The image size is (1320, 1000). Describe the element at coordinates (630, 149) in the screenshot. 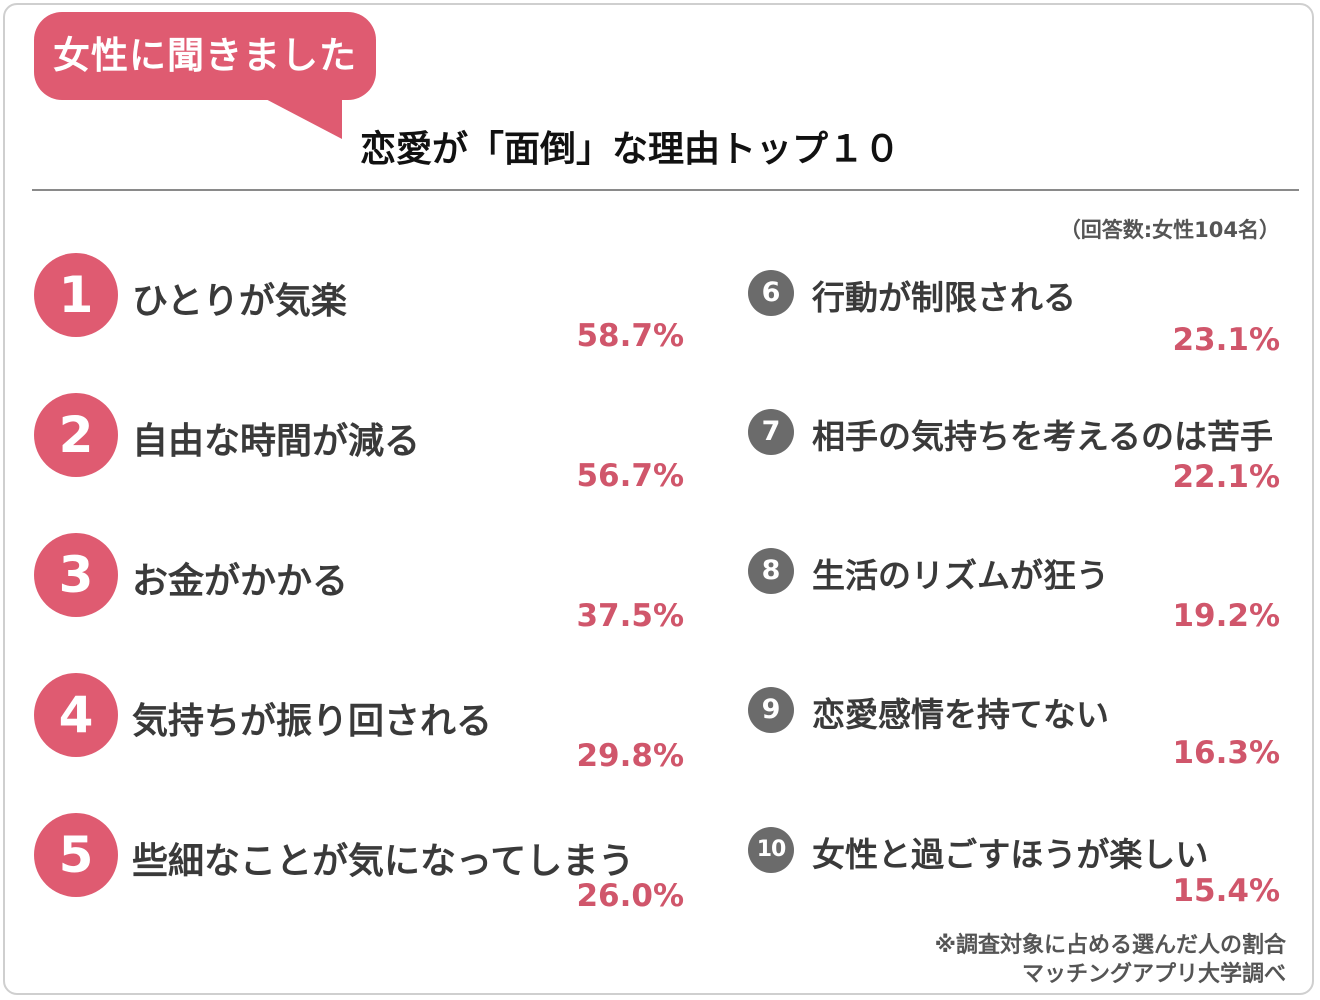

I see `chart-title: 恋愛が「面倒」な理由トップ１０` at that location.